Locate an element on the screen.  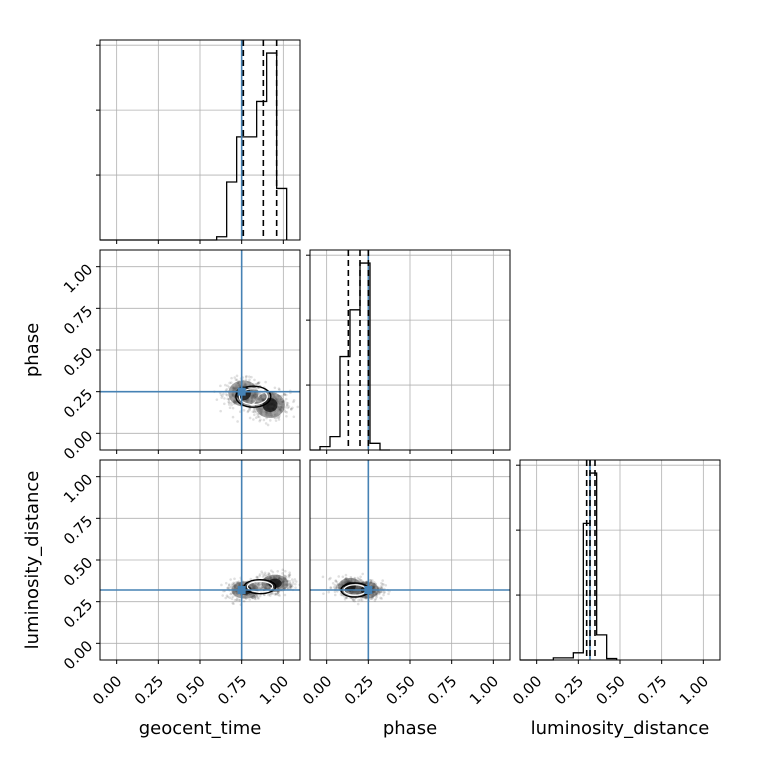
x-tick-label: 1.00 is located at coordinates (274, 690).